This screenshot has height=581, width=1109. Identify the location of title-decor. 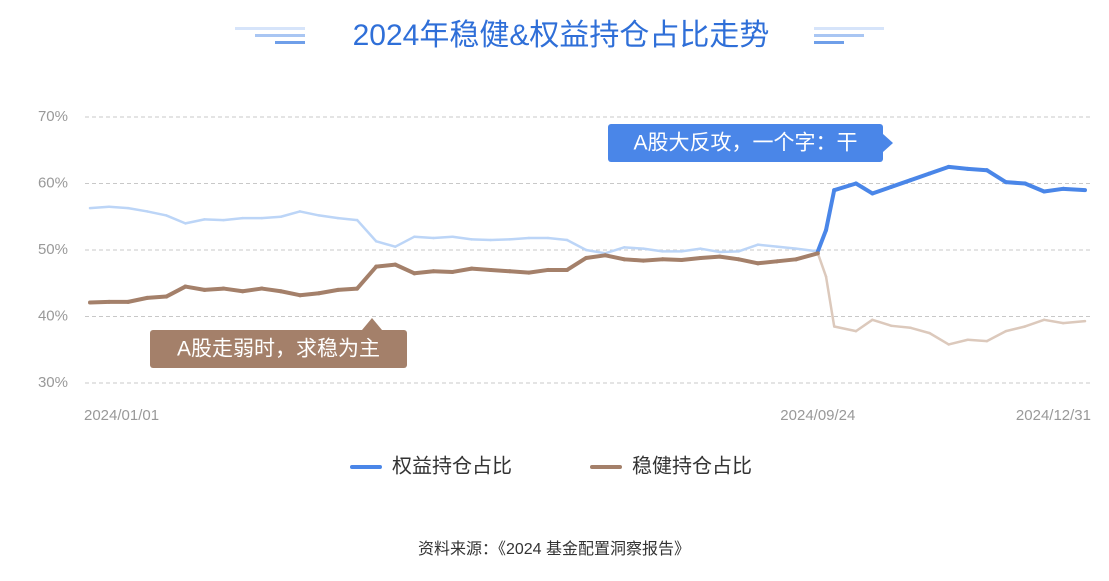
(559, 35).